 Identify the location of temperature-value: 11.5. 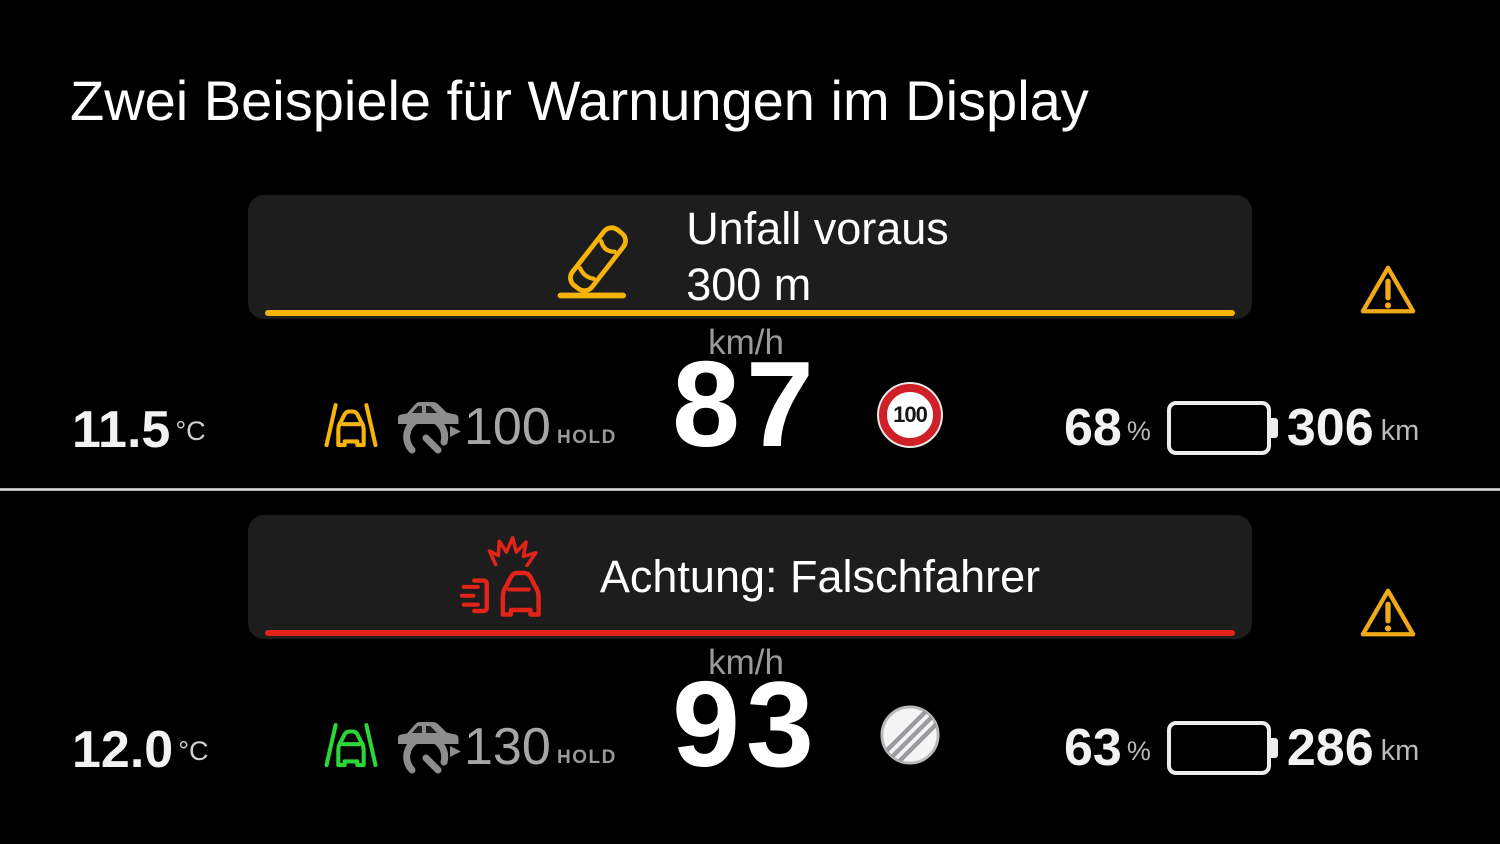
(121, 430).